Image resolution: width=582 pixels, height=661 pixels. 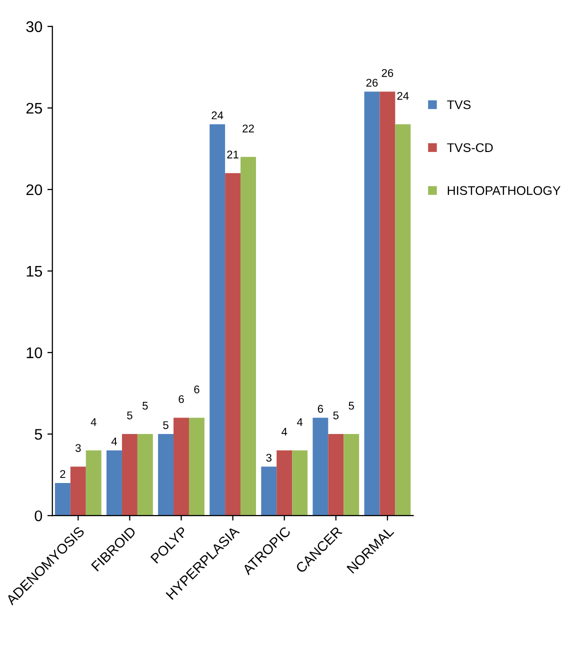 What do you see at coordinates (232, 154) in the screenshot?
I see `data-label: 21` at bounding box center [232, 154].